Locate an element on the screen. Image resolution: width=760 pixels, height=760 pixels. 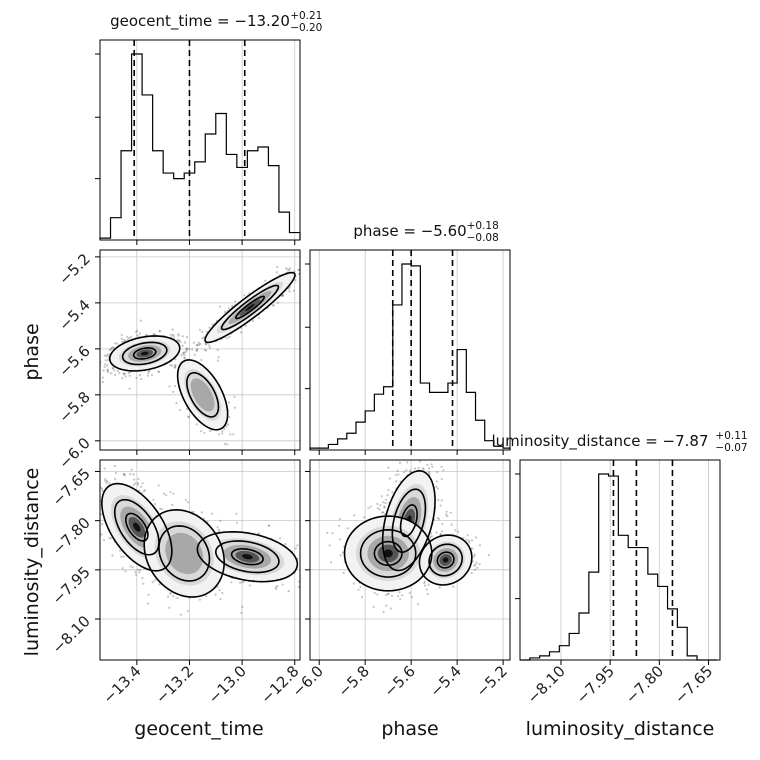
pair-geocent-time-vs-phase-content is located at coordinates (200, 355).